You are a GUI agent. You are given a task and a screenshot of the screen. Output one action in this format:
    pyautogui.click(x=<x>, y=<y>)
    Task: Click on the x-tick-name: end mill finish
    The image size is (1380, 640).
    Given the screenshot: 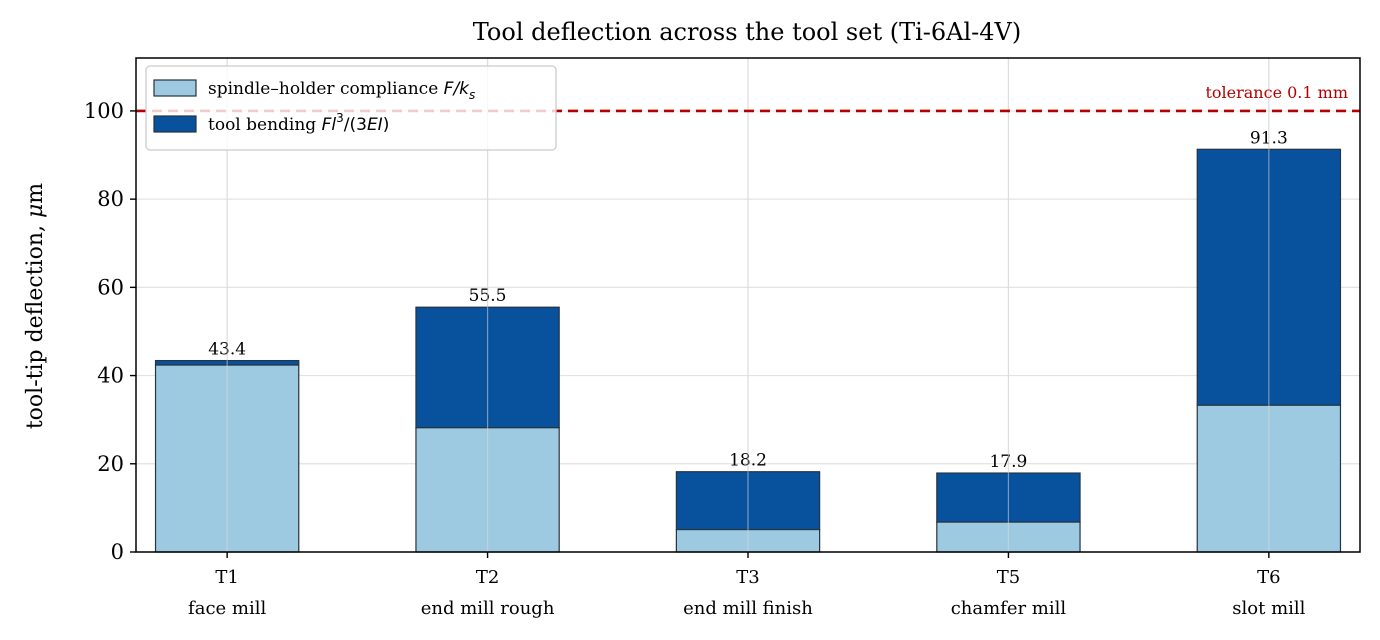 What is the action you would take?
    pyautogui.click(x=748, y=608)
    